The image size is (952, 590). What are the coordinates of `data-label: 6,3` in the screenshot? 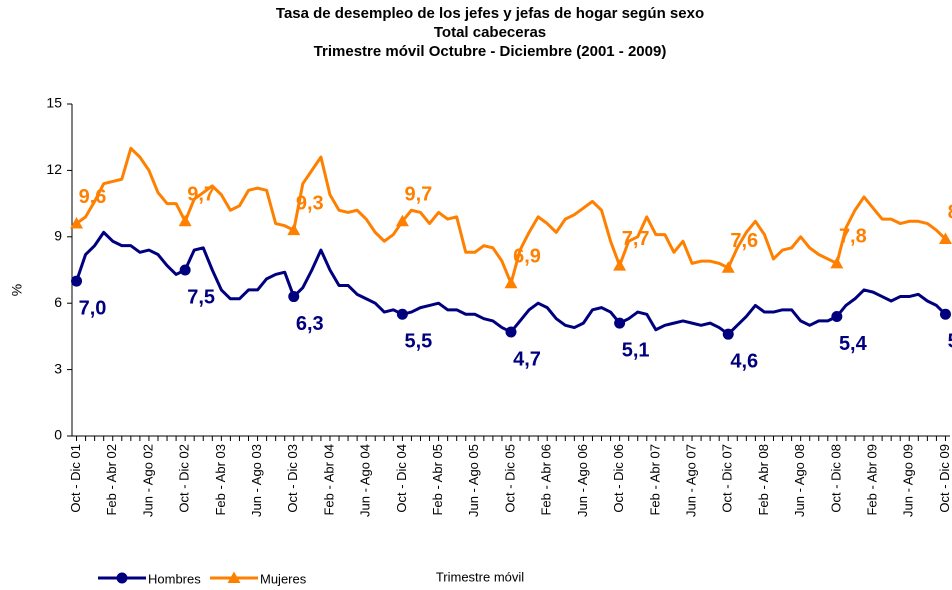 It's located at (310, 324).